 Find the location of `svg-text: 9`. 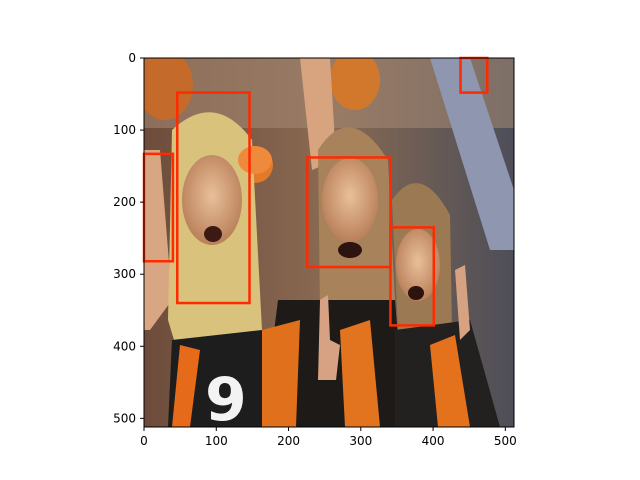

svg-text: 9 is located at coordinates (226, 400).